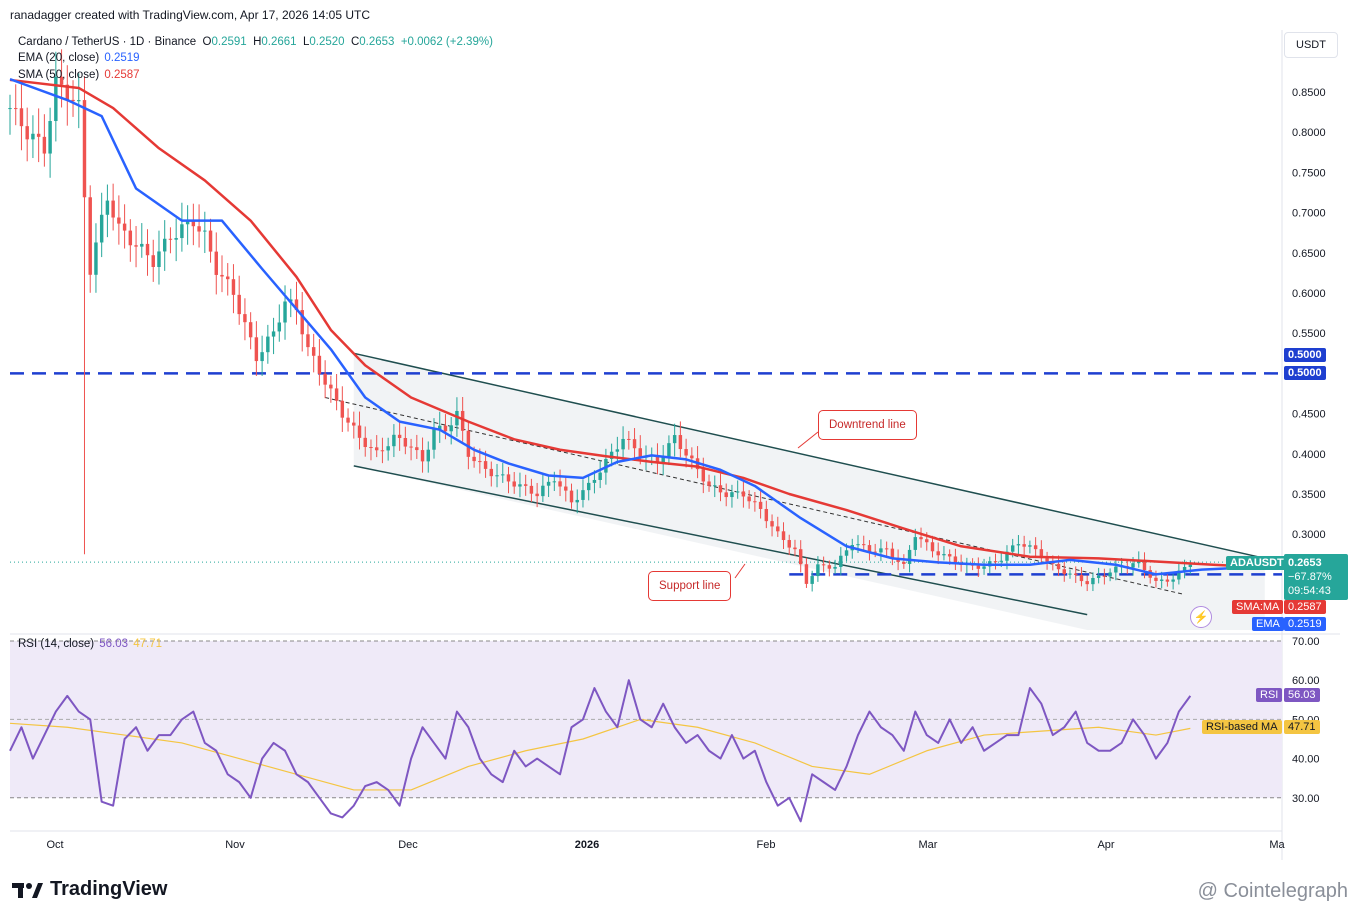  What do you see at coordinates (408, 845) in the screenshot?
I see `time-tick-label: Dec` at bounding box center [408, 845].